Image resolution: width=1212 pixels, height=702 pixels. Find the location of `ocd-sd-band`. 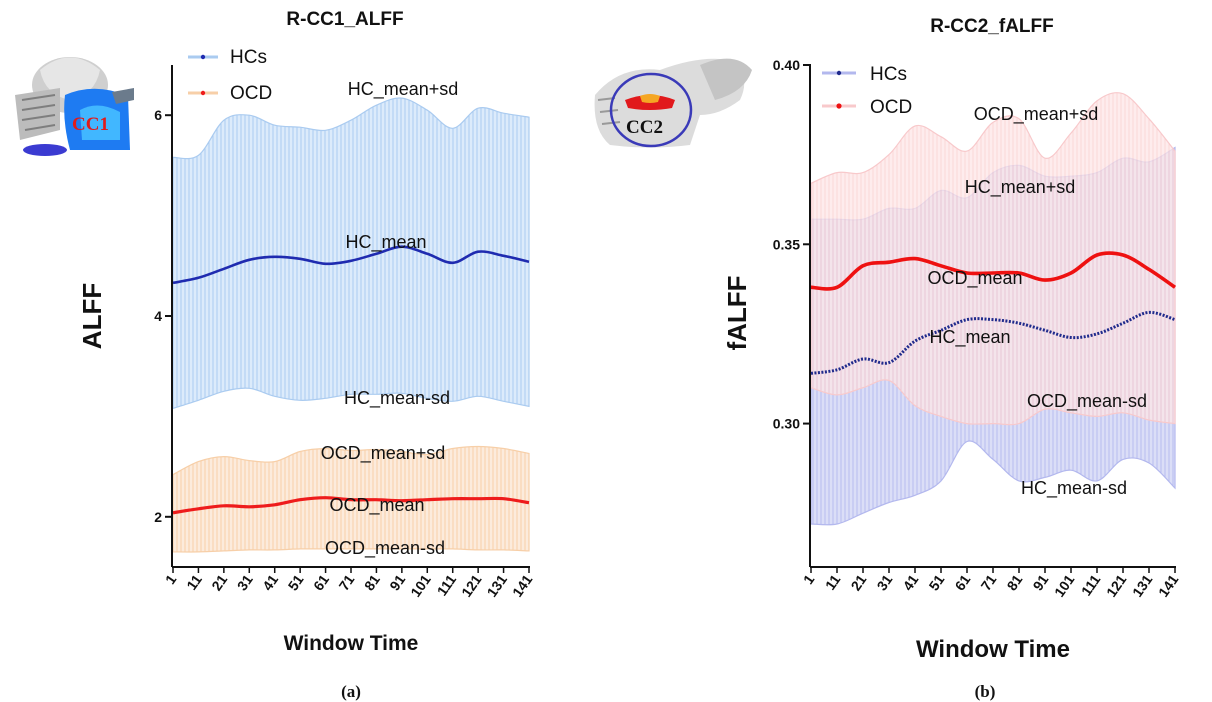

ocd-sd-band is located at coordinates (993, 259).